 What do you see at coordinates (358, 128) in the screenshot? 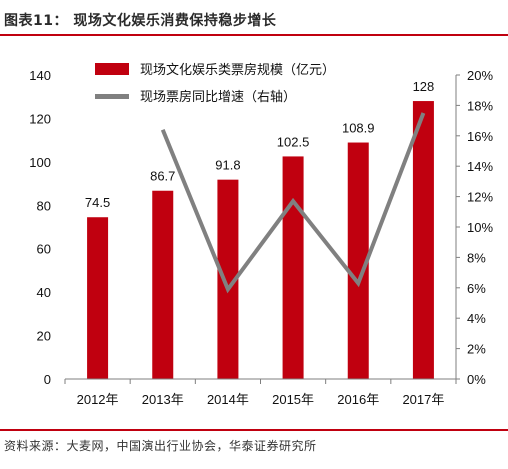
I see `bar-data-label: 108.9` at bounding box center [358, 128].